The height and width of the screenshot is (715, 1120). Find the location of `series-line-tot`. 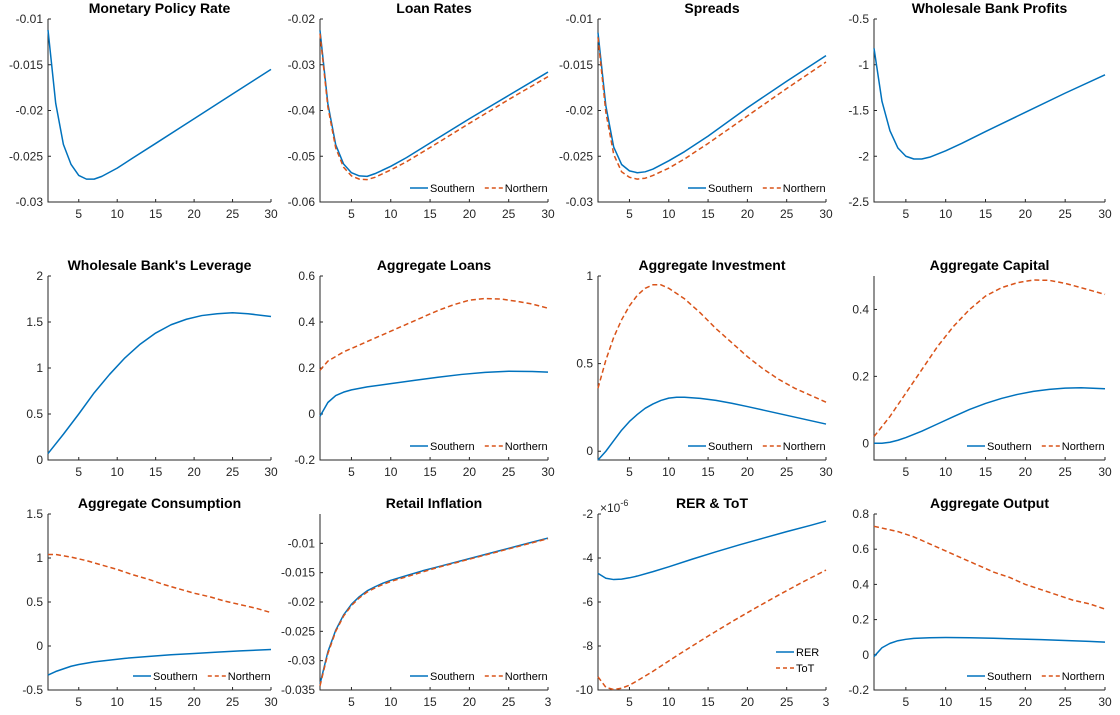

series-line-tot is located at coordinates (712, 630).